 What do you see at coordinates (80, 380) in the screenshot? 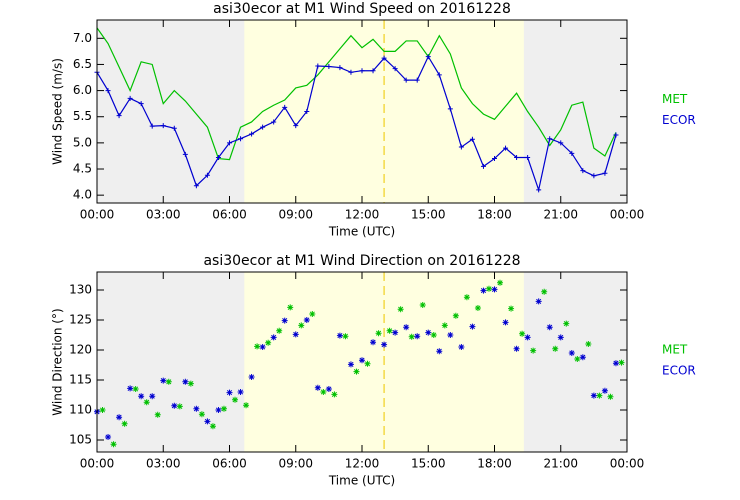
I see `y-tick-label: 115` at bounding box center [80, 380].